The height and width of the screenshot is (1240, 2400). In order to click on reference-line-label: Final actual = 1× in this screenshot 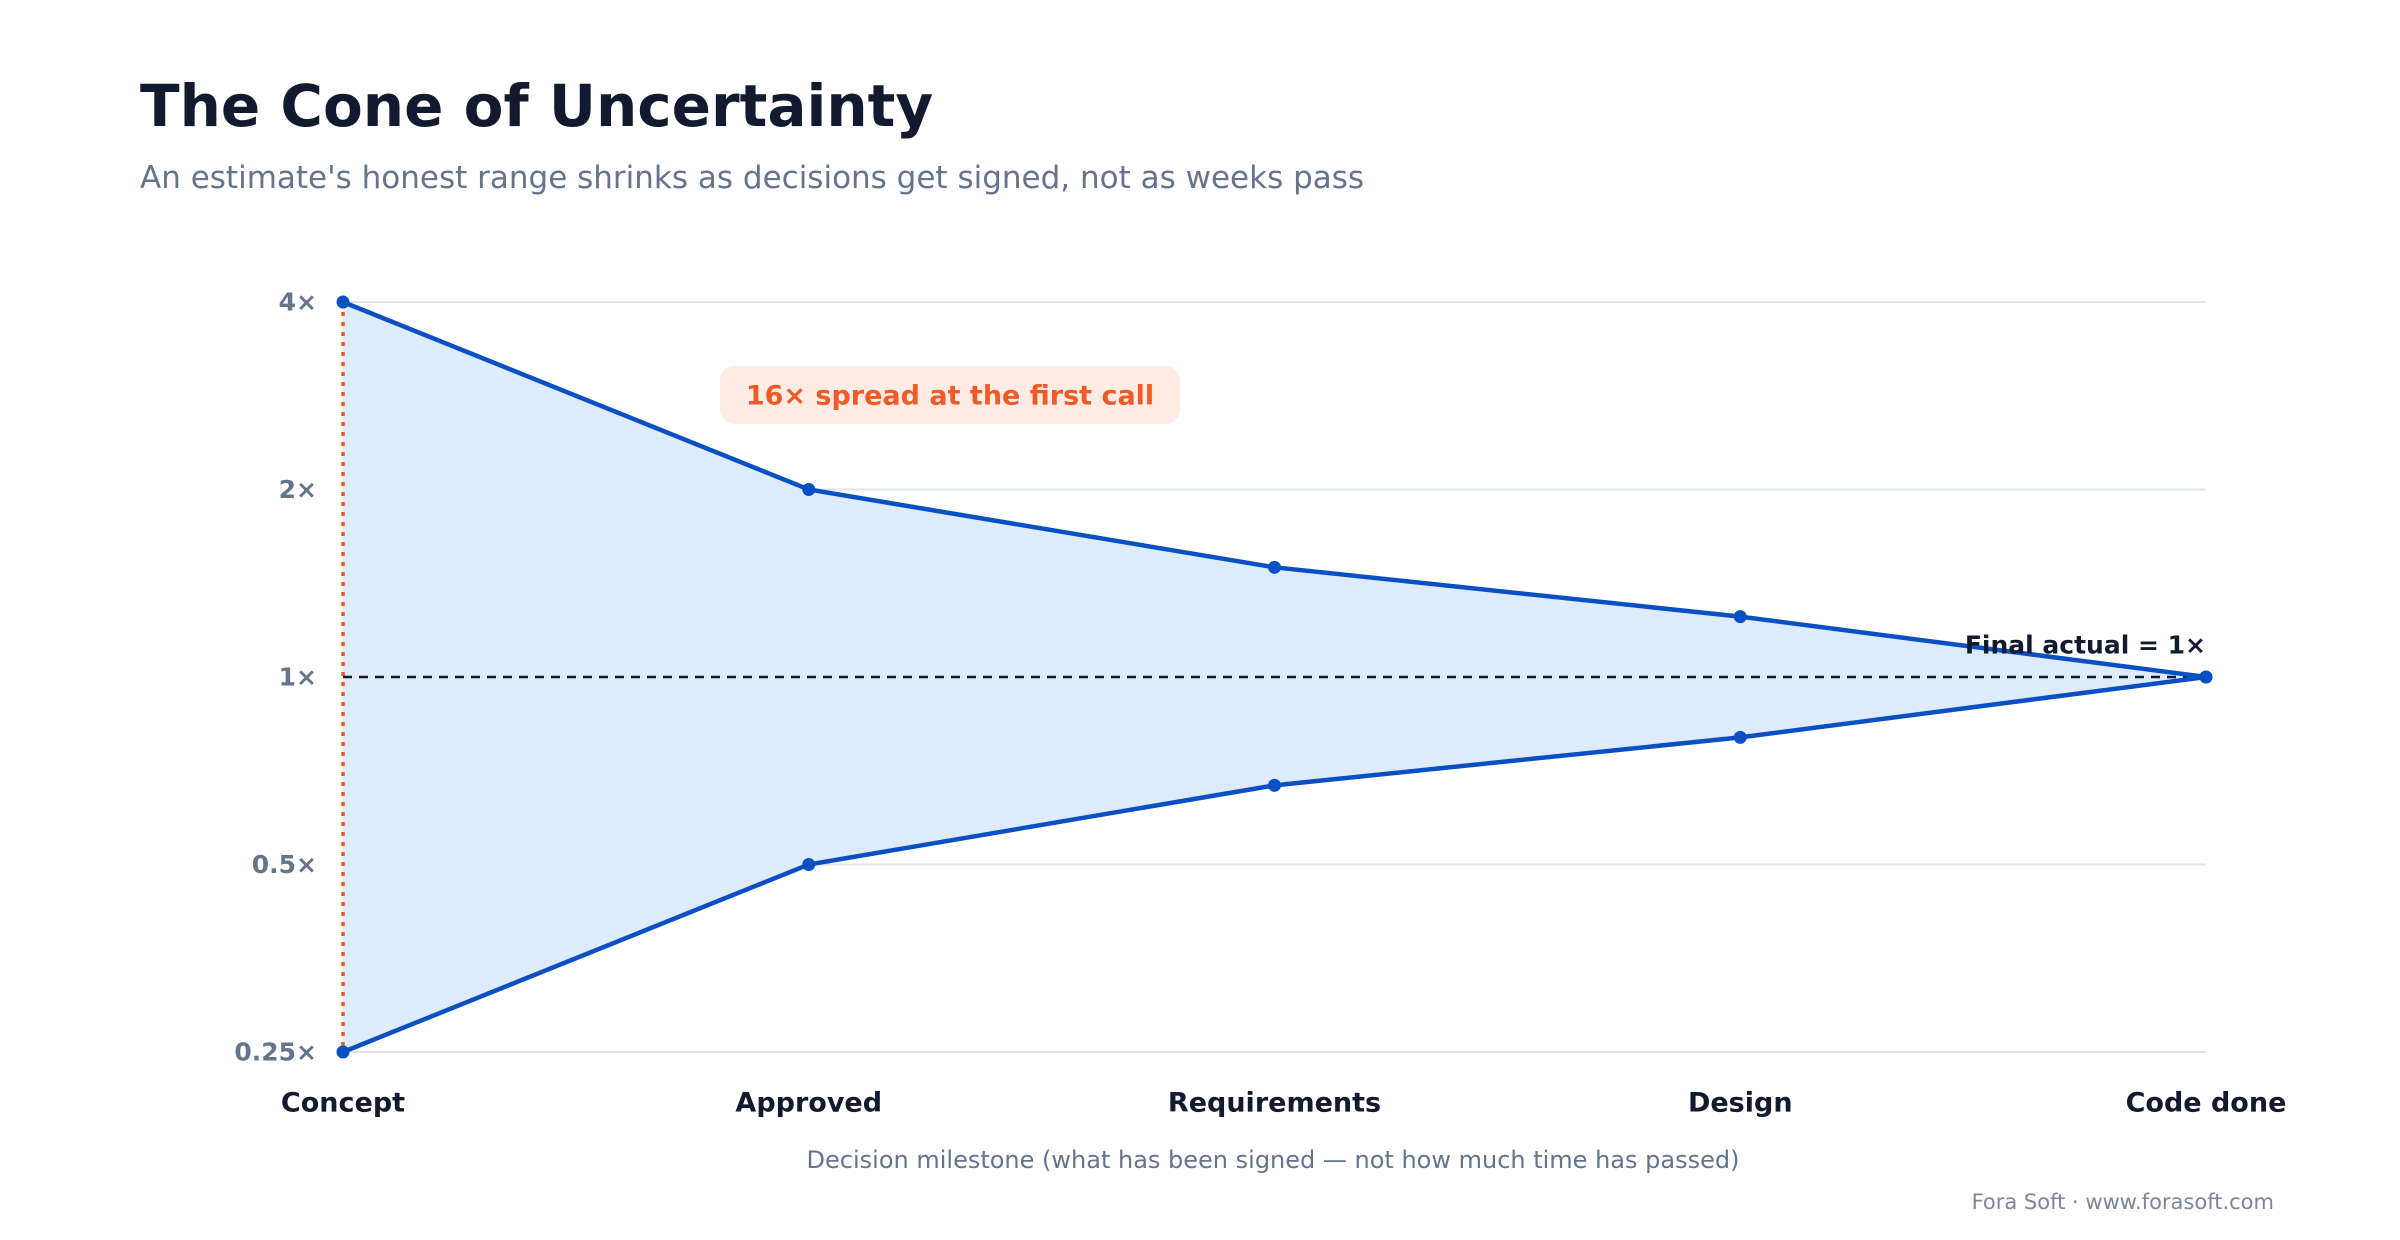, I will do `click(2085, 645)`.